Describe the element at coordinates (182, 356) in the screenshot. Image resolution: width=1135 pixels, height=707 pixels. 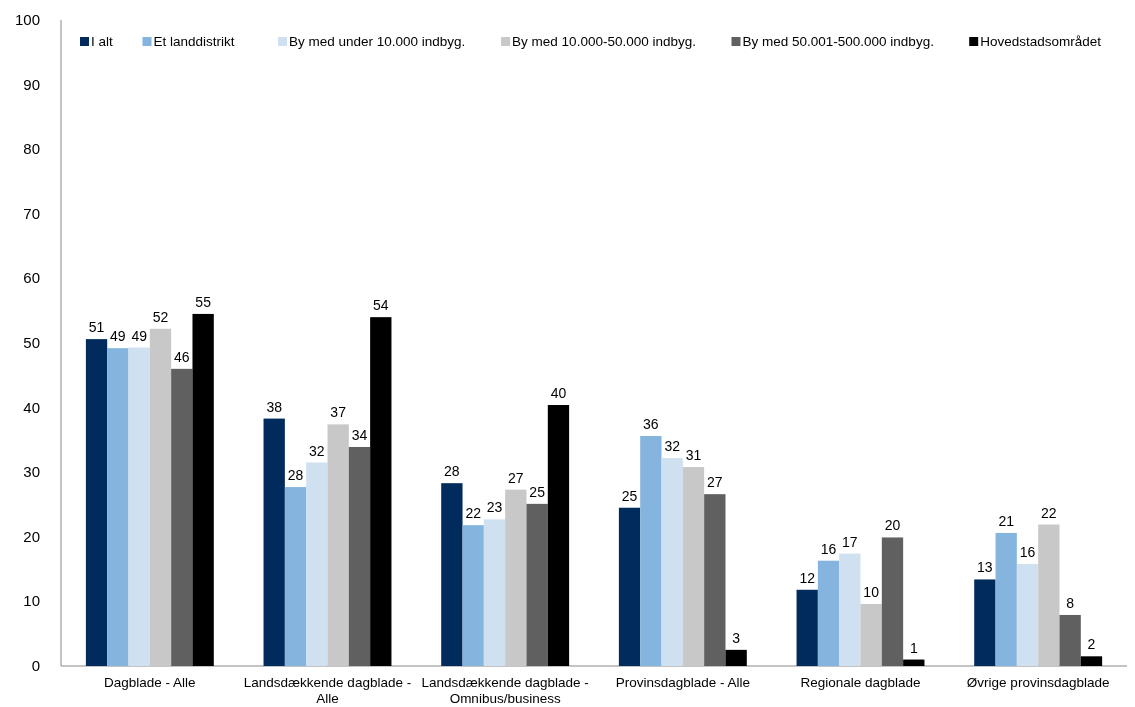
I see `data-label: 46` at that location.